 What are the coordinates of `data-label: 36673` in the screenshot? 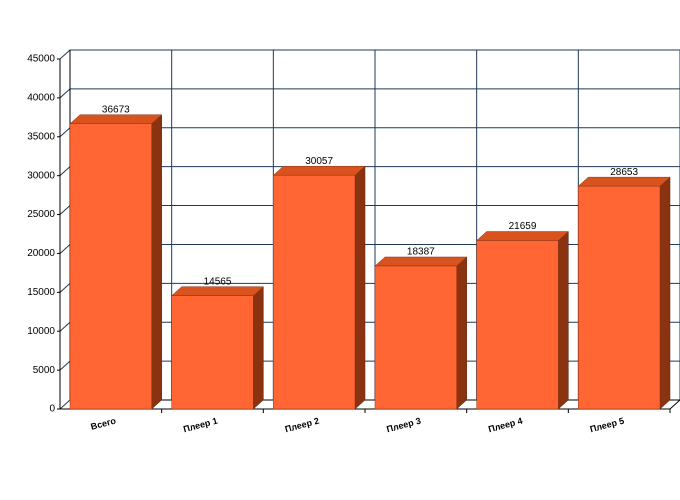 It's located at (116, 109).